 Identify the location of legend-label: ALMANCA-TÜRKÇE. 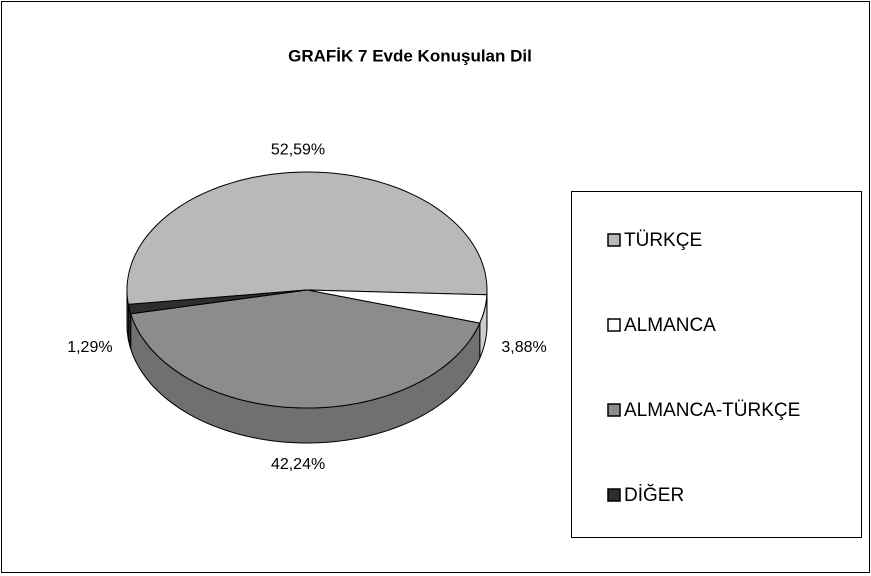
(712, 410).